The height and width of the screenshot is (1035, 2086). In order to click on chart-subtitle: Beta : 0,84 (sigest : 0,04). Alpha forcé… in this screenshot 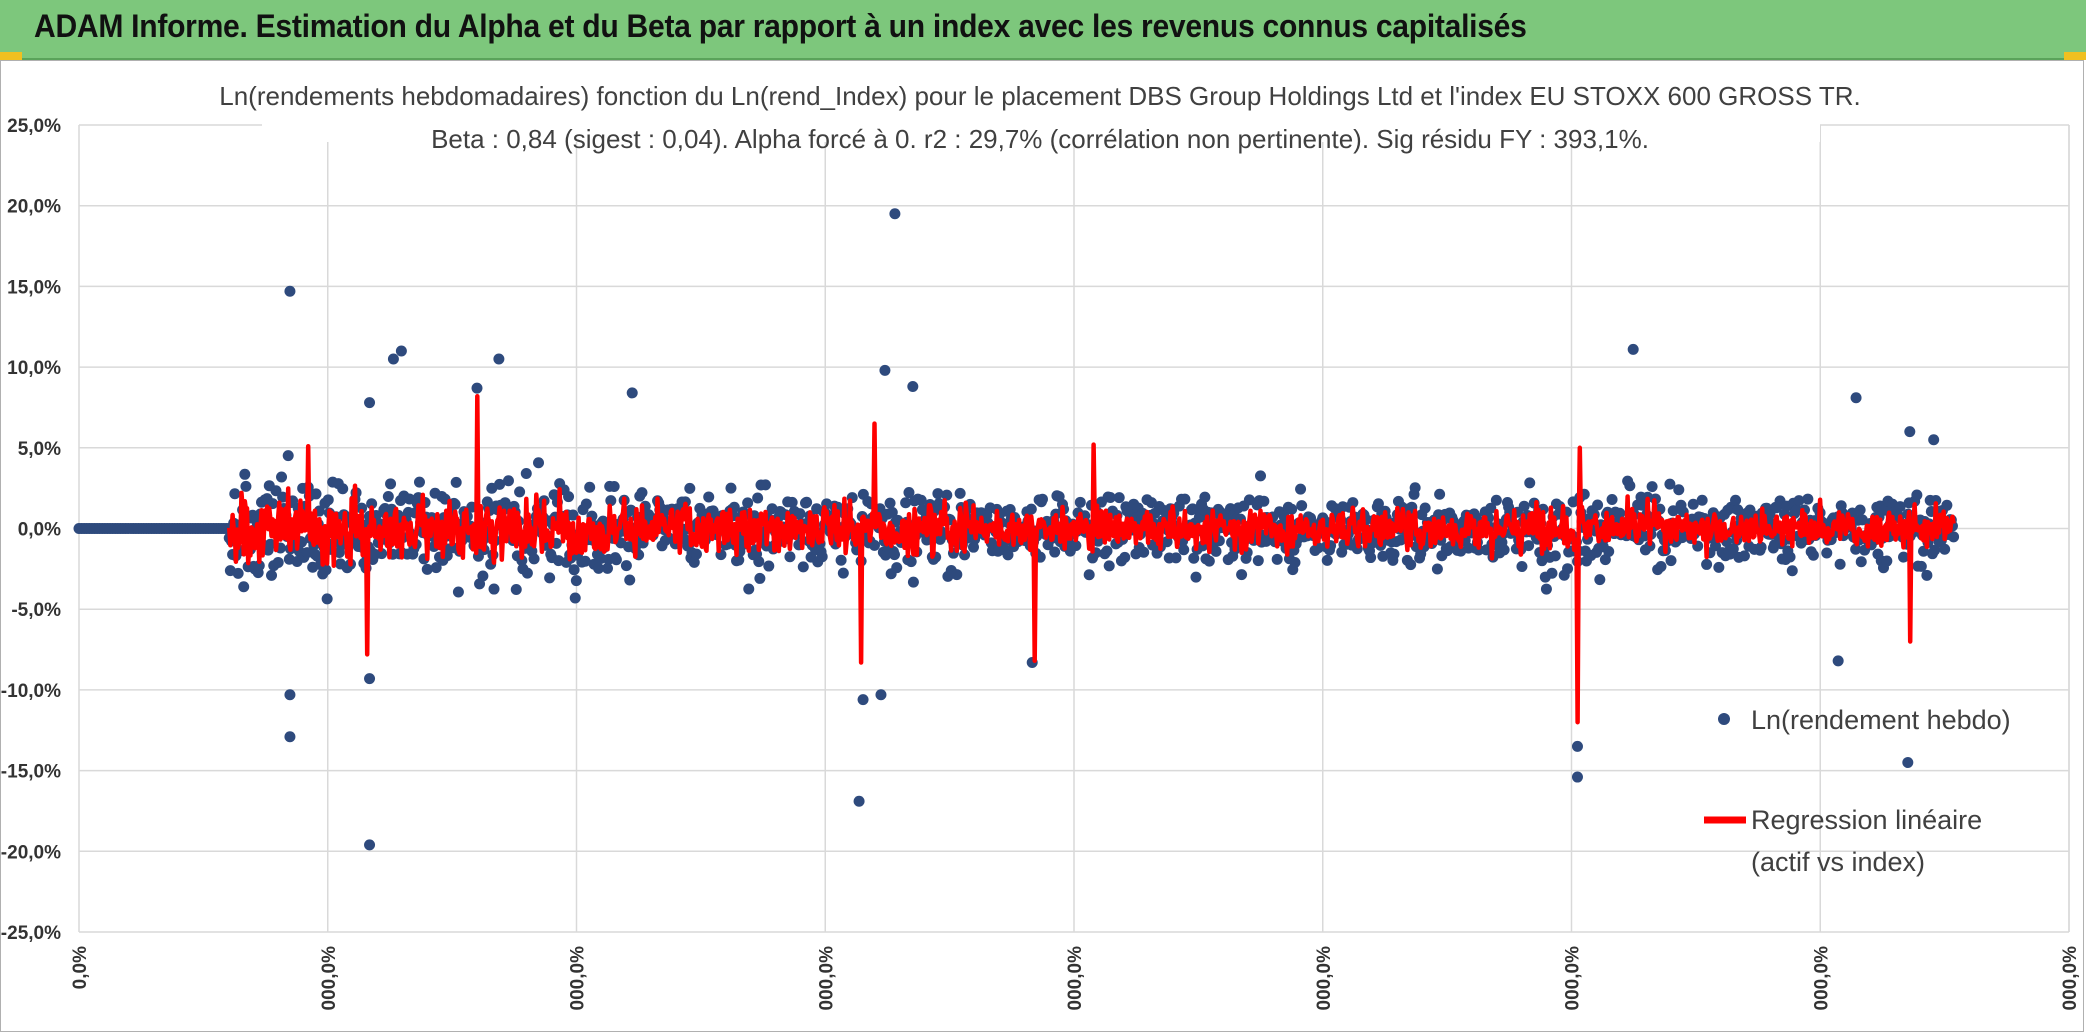, I will do `click(1040, 139)`.